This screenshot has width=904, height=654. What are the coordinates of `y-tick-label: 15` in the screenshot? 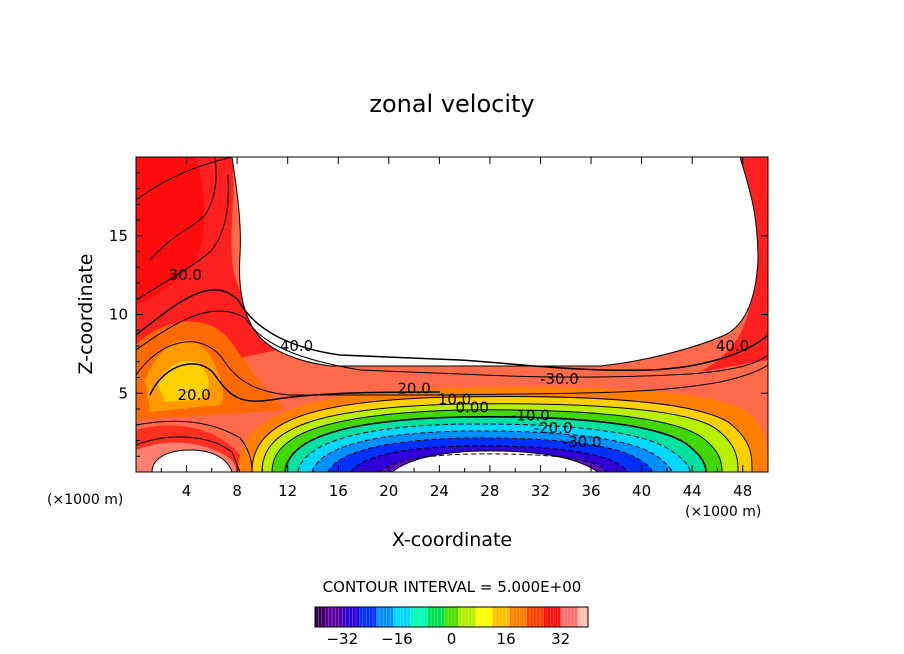 It's located at (118, 236).